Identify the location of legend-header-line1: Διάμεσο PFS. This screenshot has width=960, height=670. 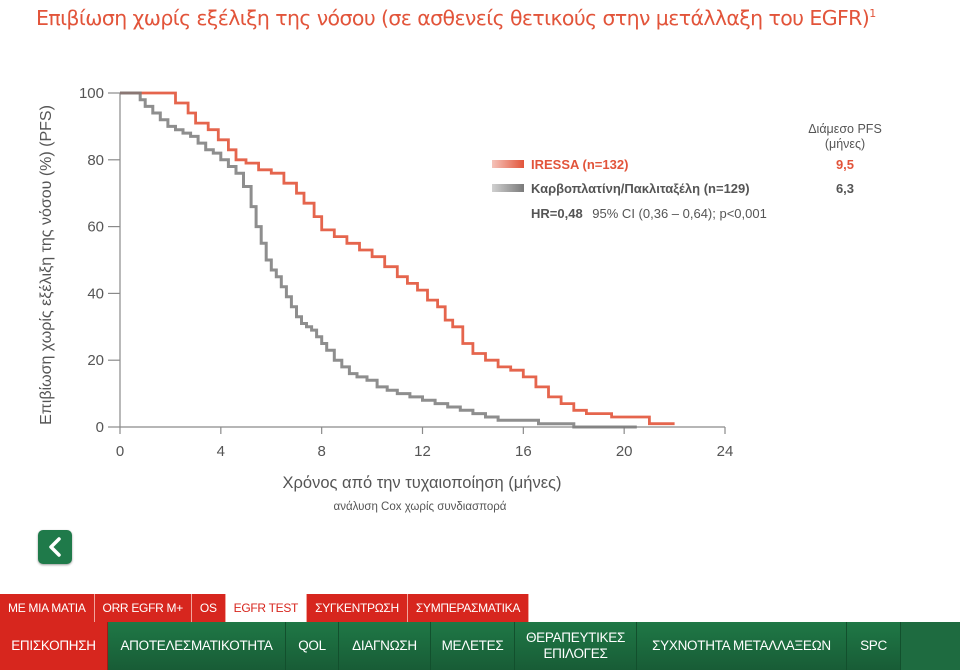
(845, 129).